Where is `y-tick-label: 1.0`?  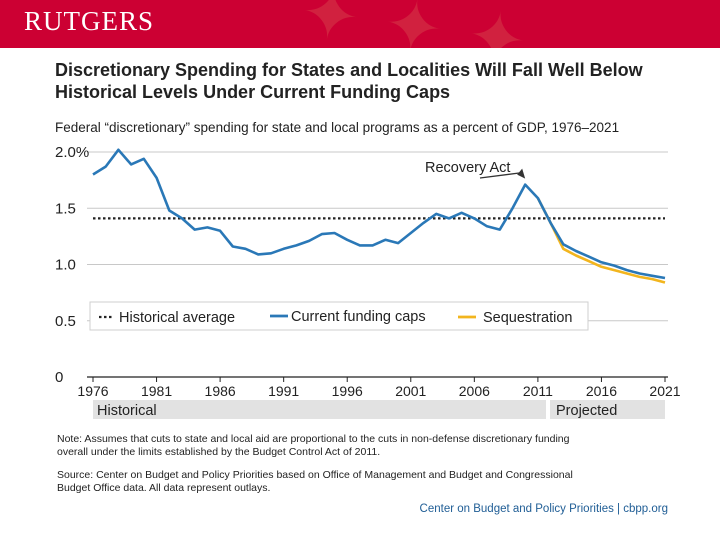 y-tick-label: 1.0 is located at coordinates (65, 265).